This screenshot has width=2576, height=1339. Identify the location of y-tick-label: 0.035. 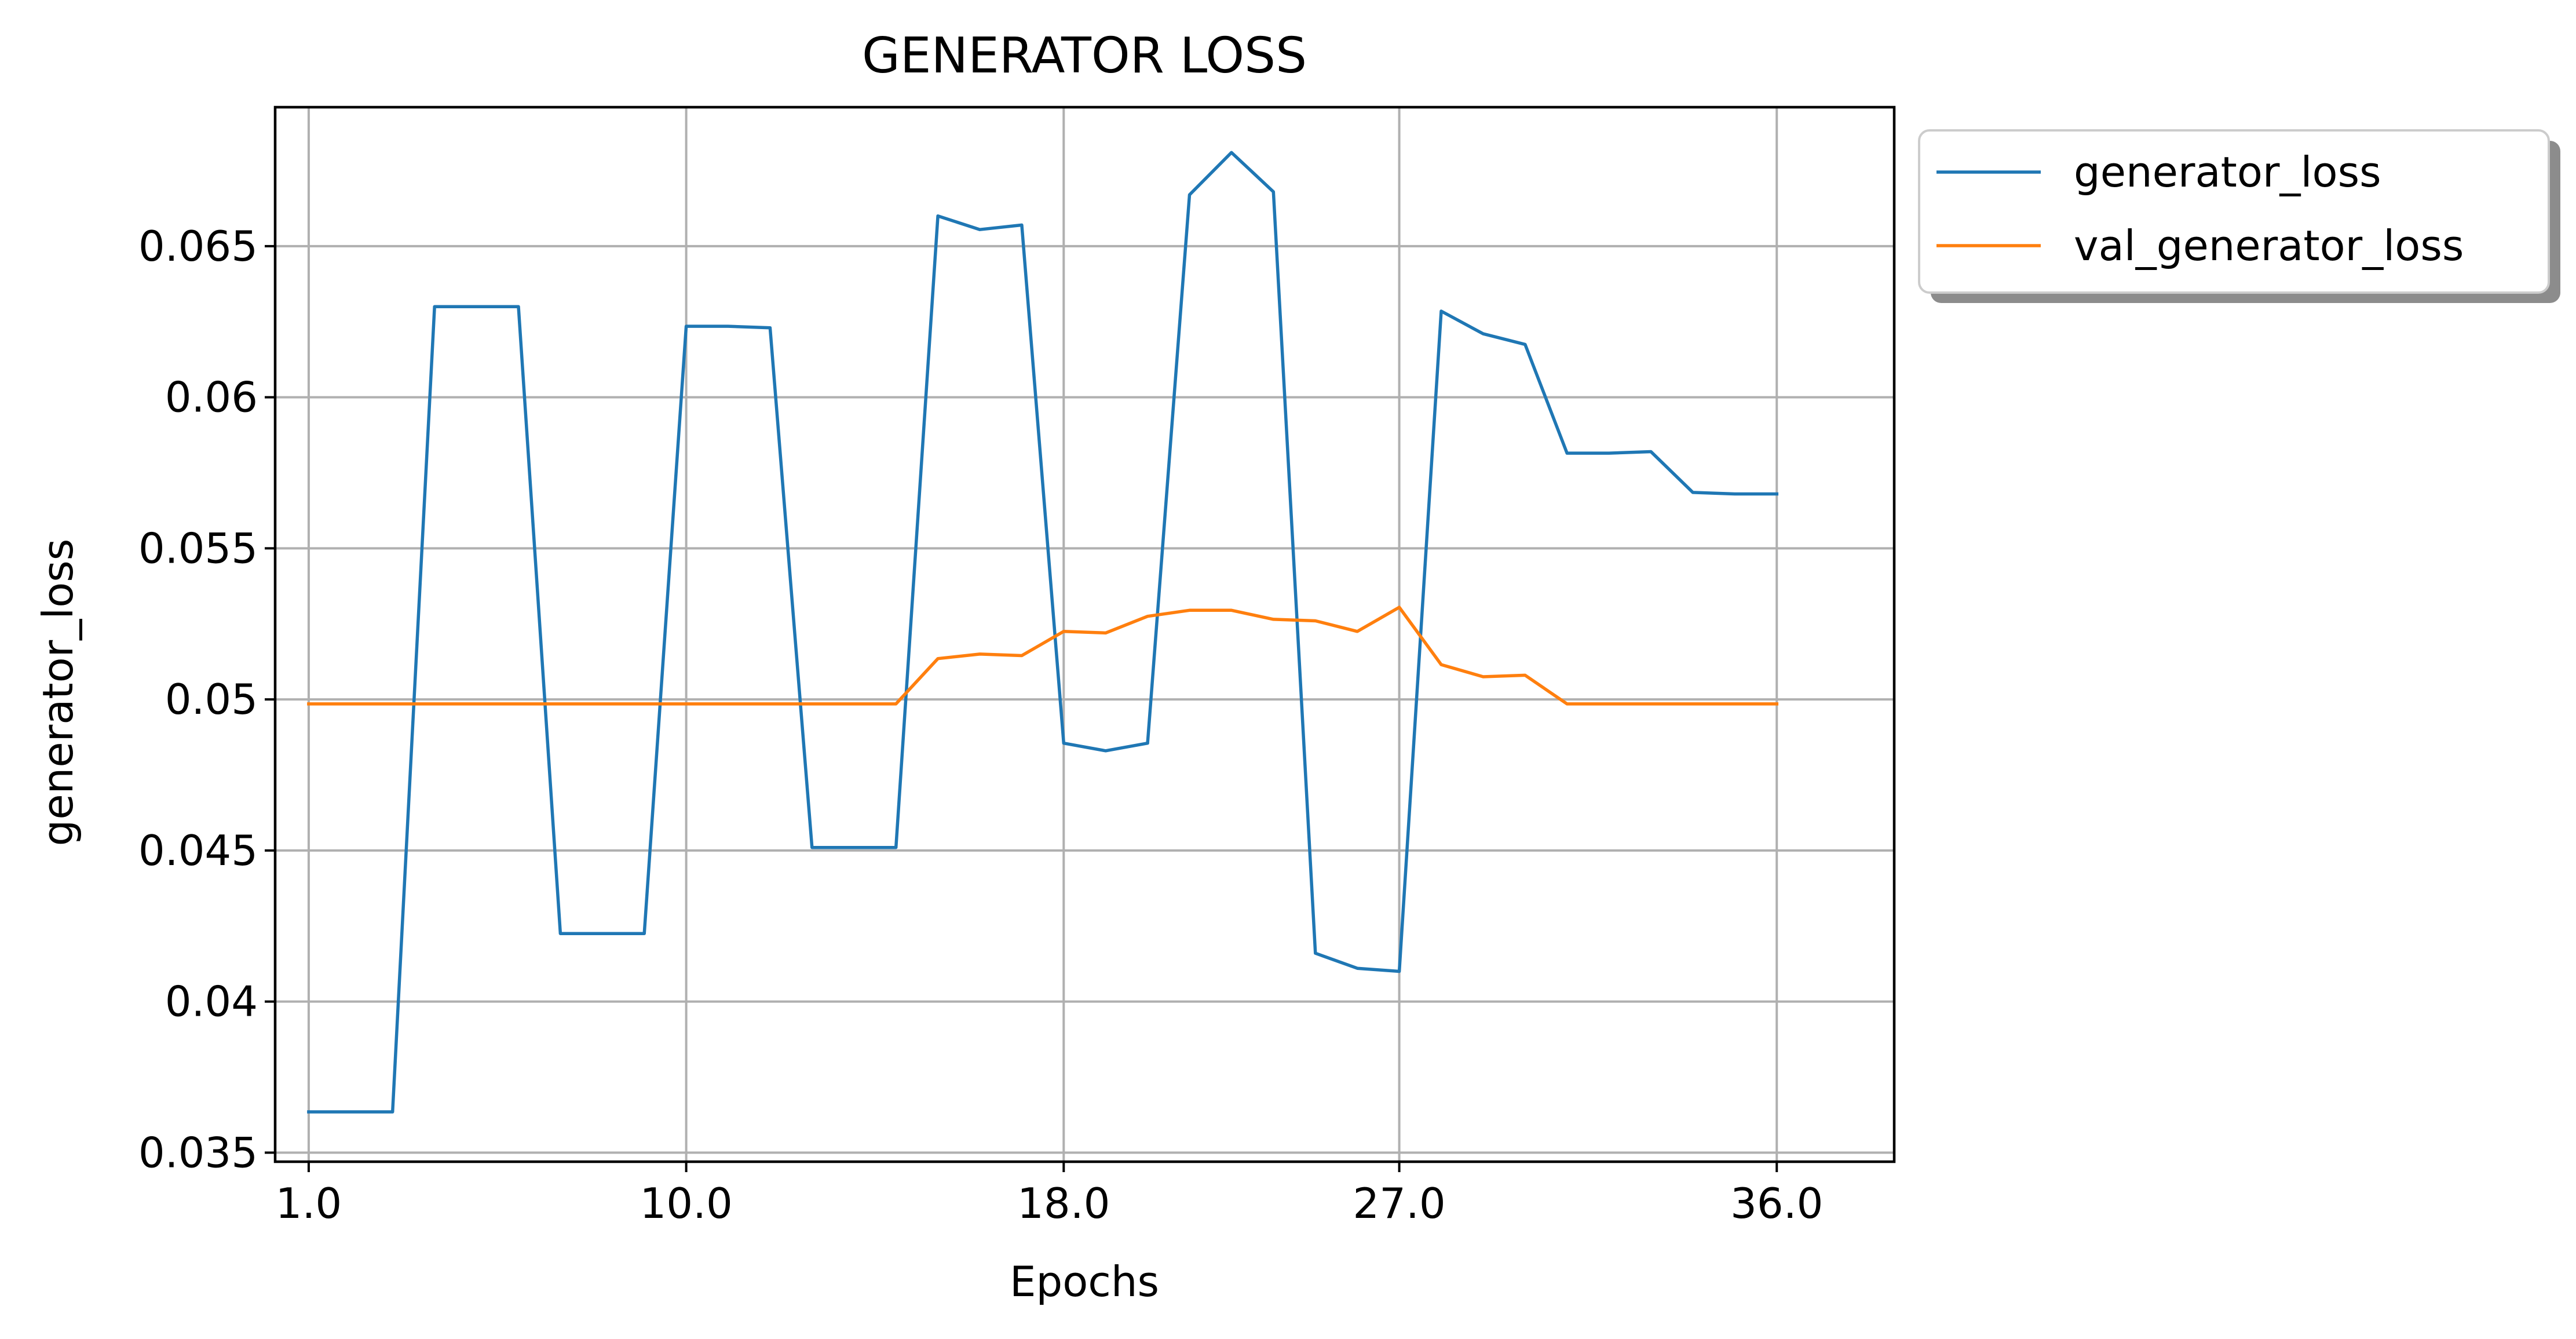
(198, 1152).